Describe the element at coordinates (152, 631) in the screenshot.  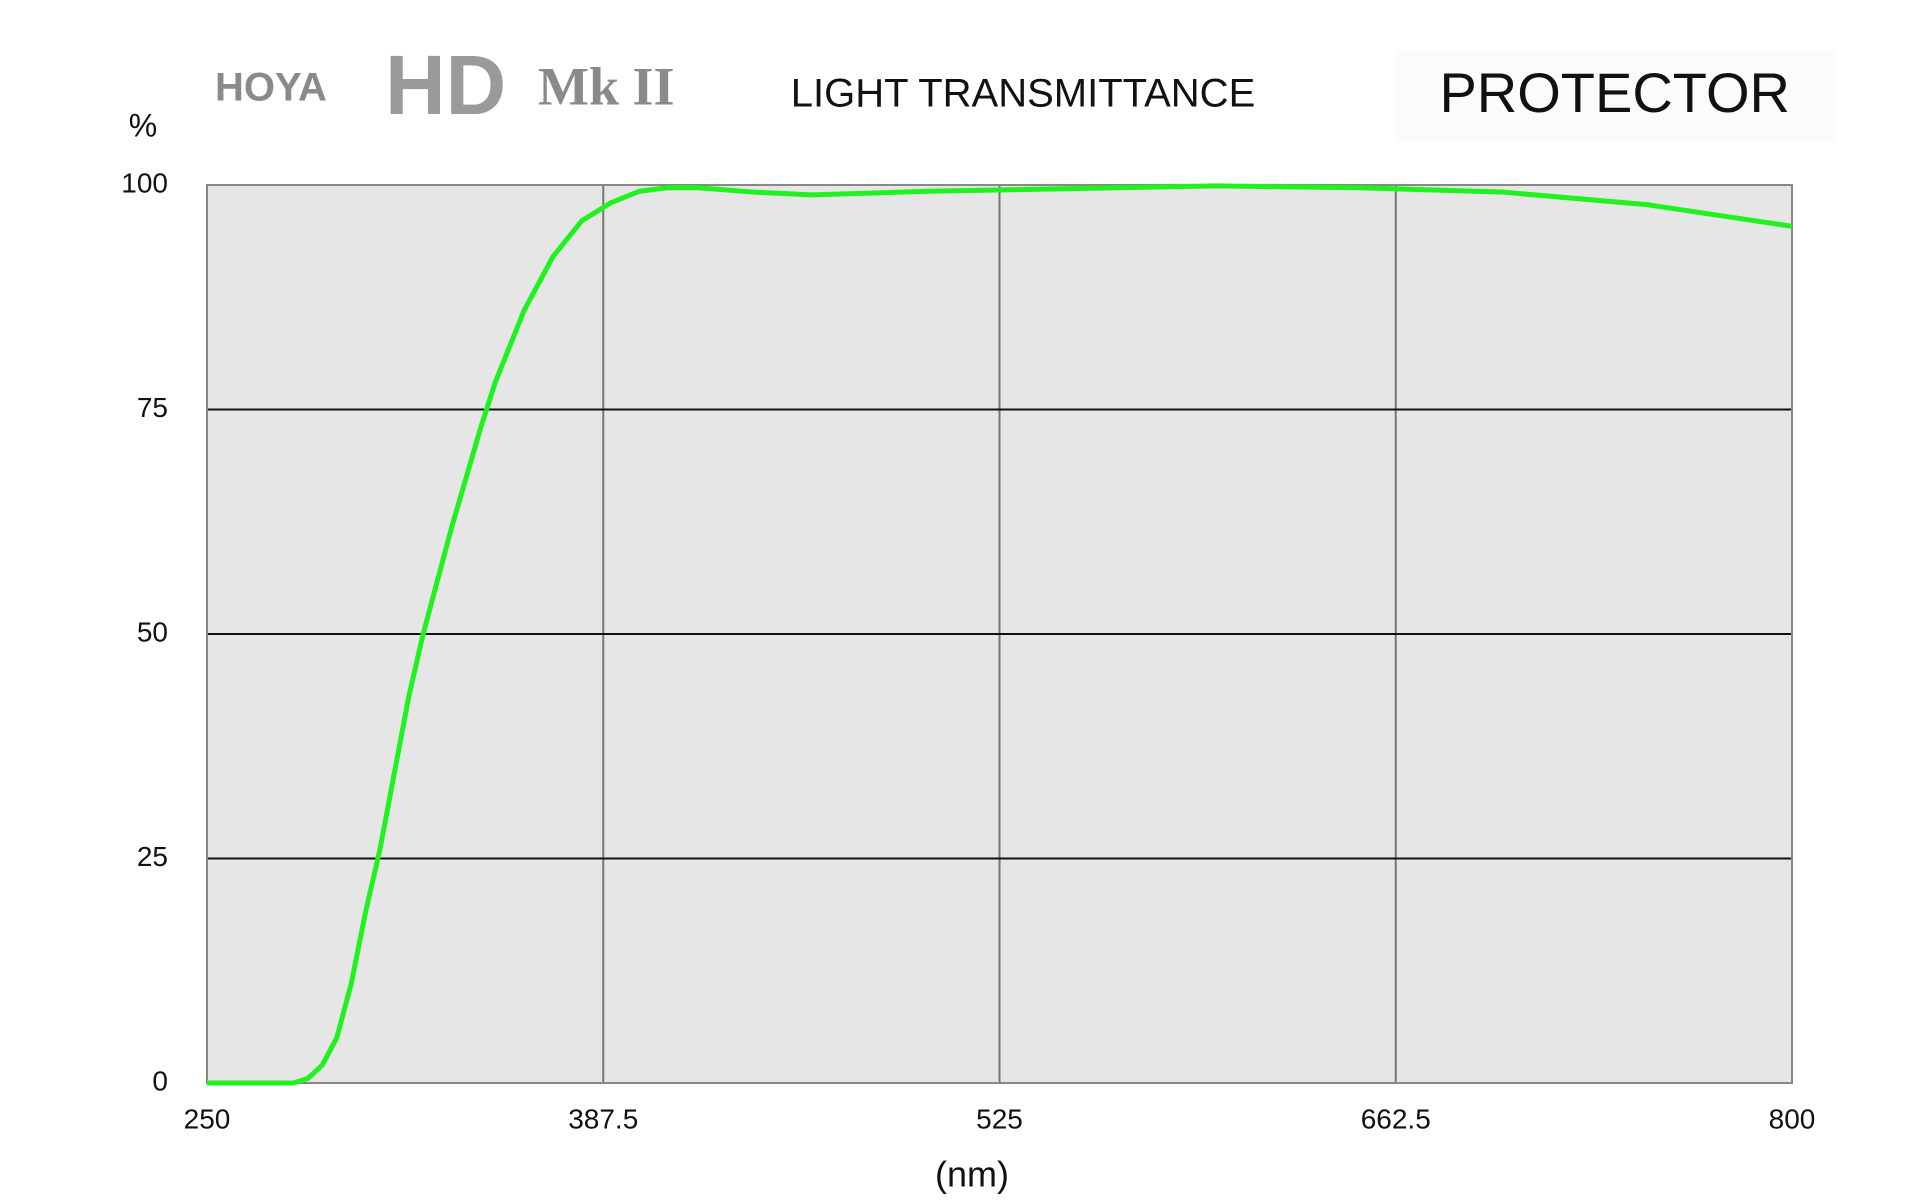
I see `y-tick-label: 50` at that location.